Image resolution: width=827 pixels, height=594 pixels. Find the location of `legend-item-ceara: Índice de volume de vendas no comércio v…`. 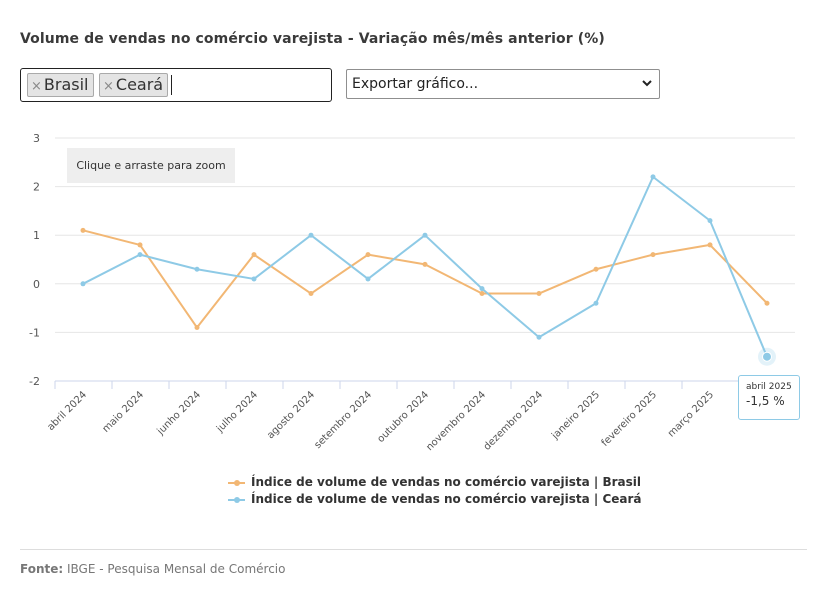

legend-item-ceara: Índice de volume de vendas no comércio v… is located at coordinates (435, 499).